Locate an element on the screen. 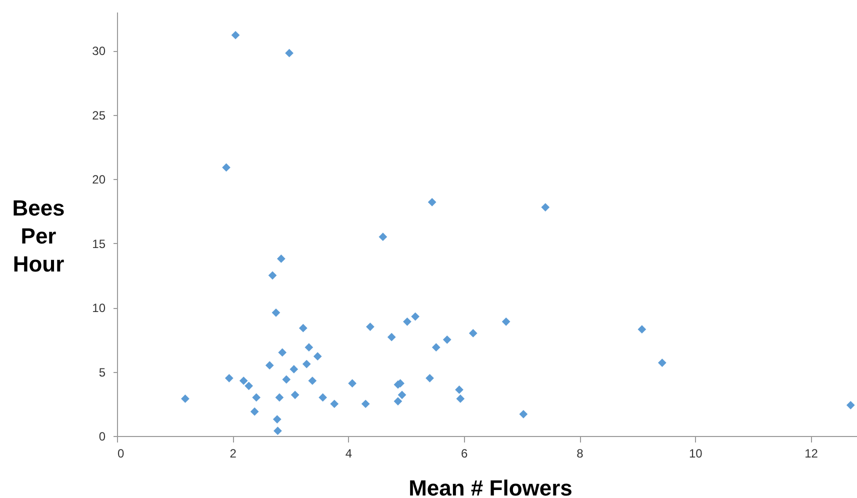 The image size is (857, 498). y-axis-title: Bees Per Hour is located at coordinates (38, 236).